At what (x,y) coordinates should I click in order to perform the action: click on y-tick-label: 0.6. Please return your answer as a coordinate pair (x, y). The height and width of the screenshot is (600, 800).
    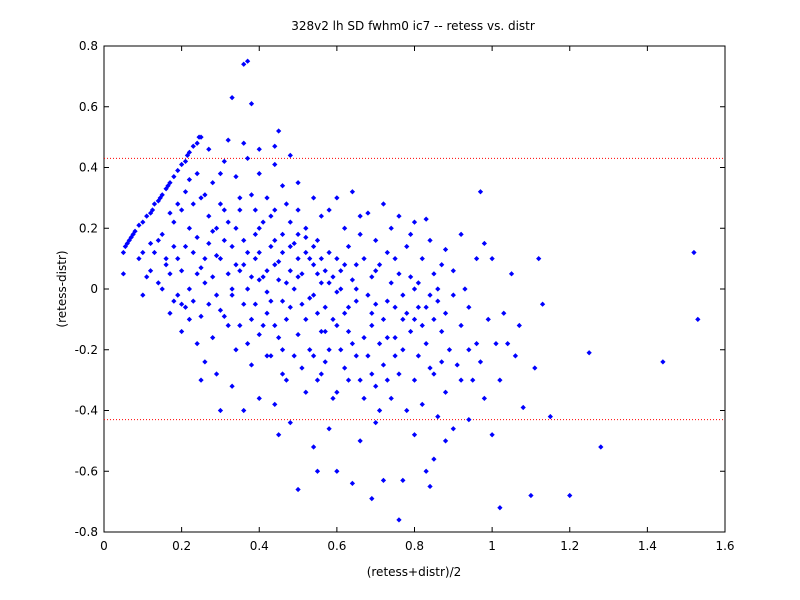
    Looking at the image, I should click on (88, 107).